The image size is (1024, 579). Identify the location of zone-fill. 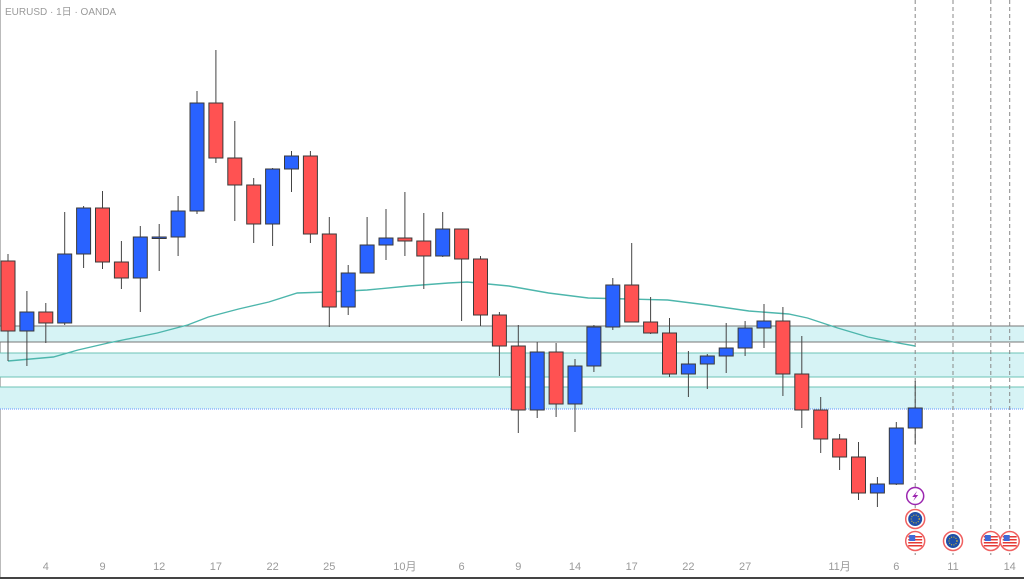
(512, 334).